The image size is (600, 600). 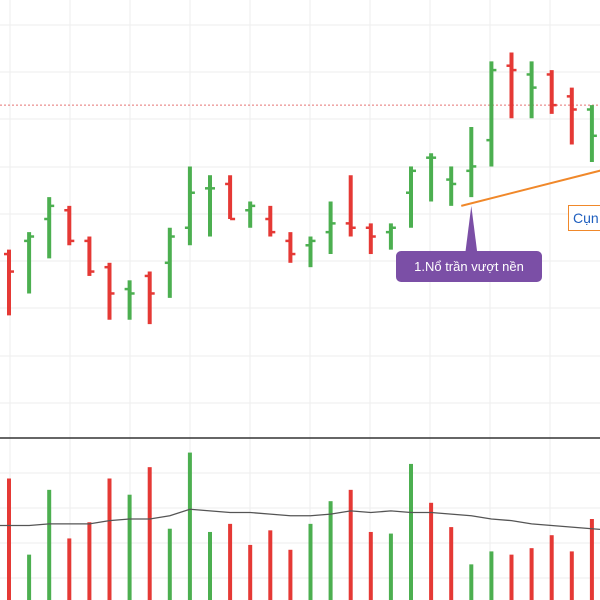 I want to click on trend-line, so click(x=530, y=188).